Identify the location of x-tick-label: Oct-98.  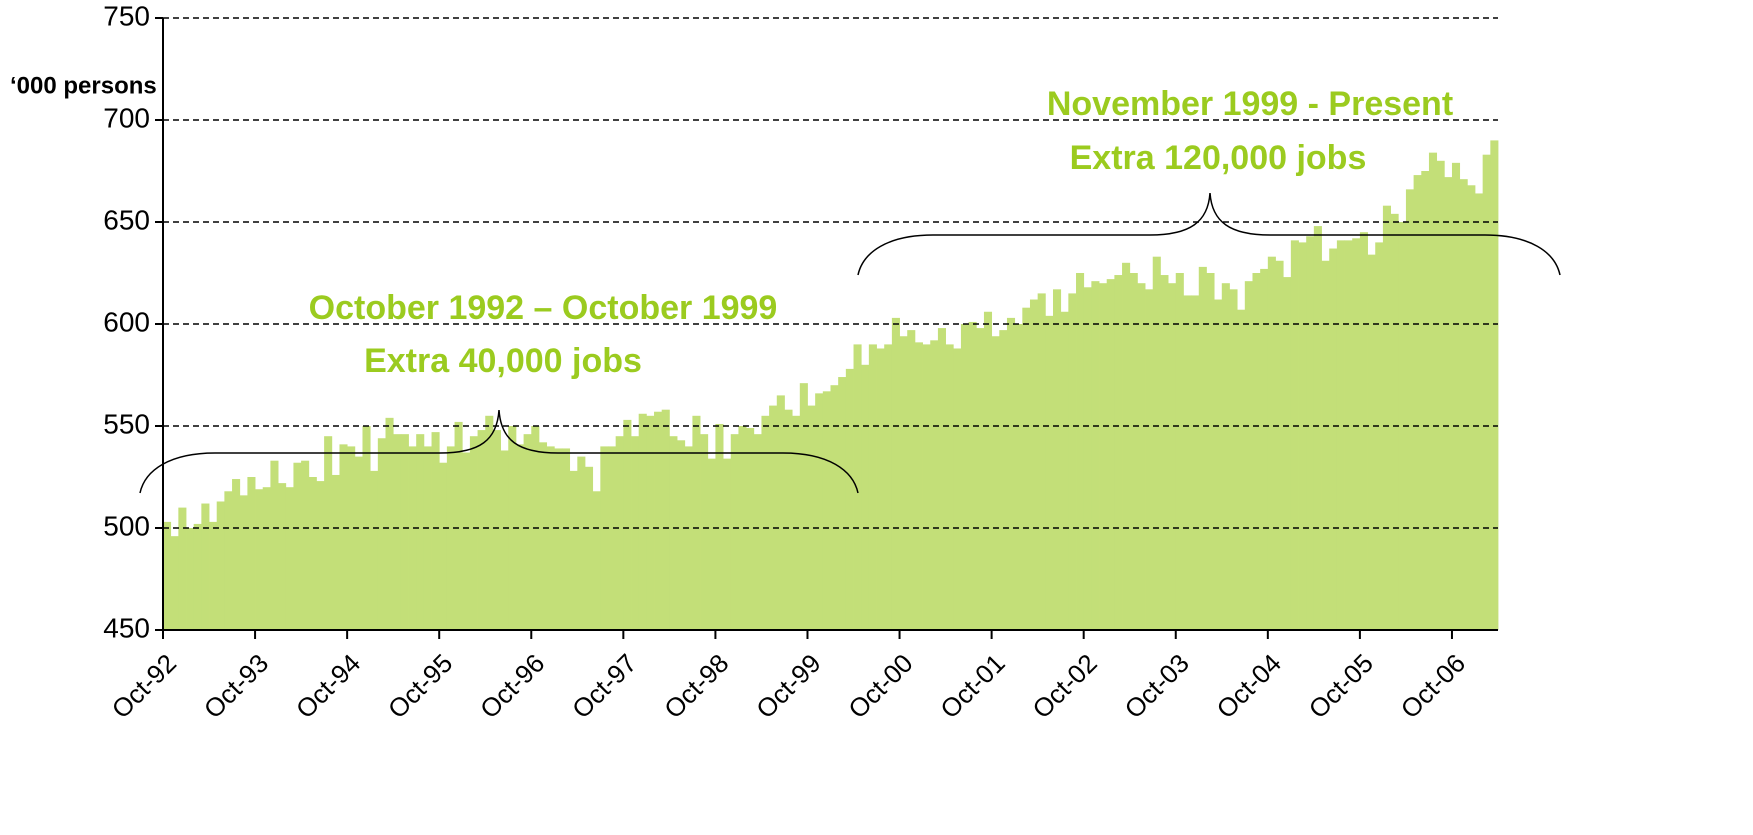
(696, 686).